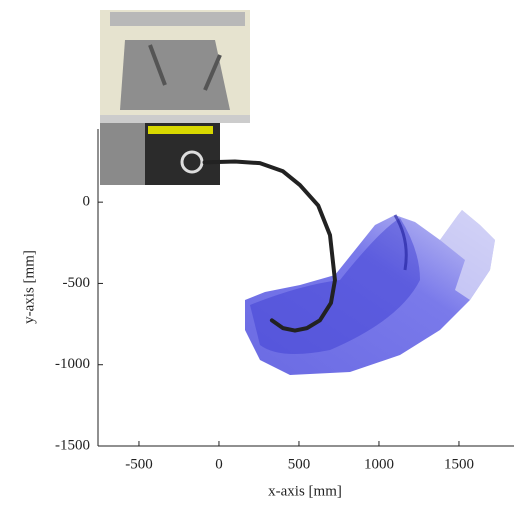  Describe the element at coordinates (29, 287) in the screenshot. I see `y-axis-label: y-axis [mm]` at that location.